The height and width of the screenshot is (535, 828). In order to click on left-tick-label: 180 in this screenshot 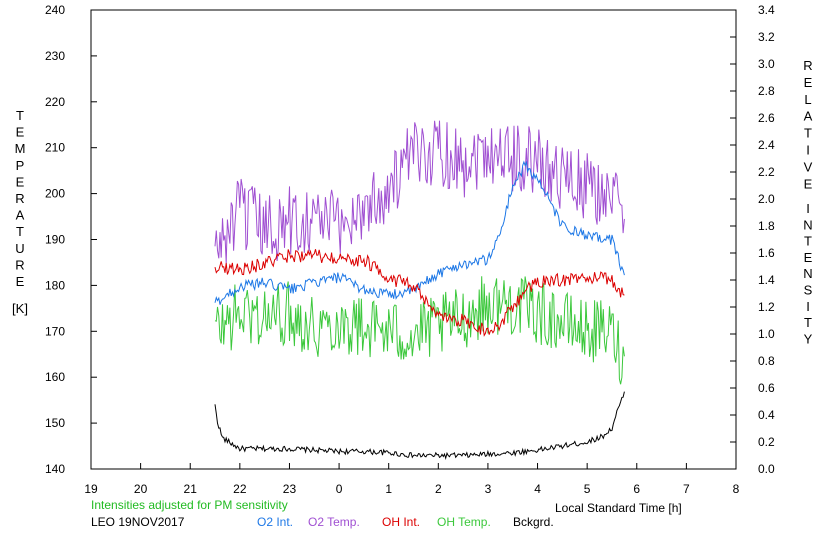, I will do `click(55, 285)`.